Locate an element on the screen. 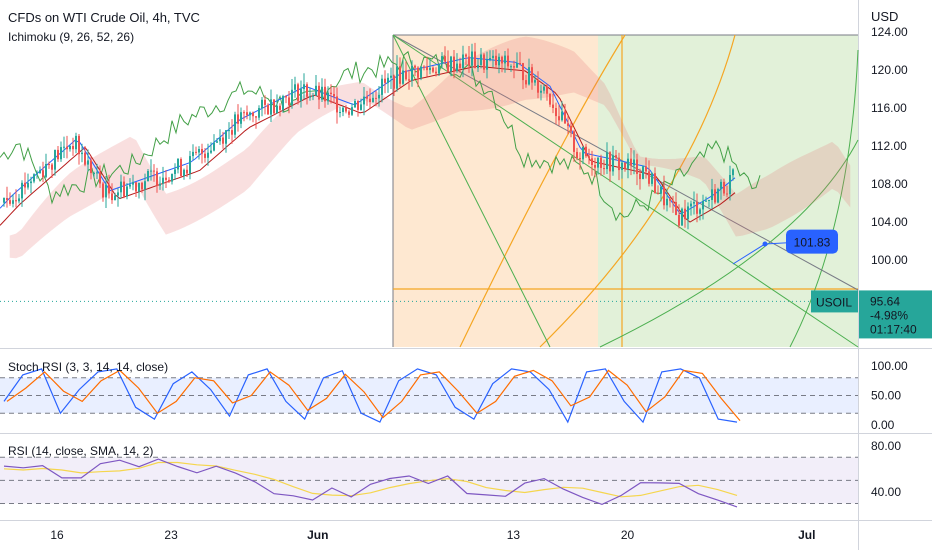  fib-arc is located at coordinates (542, 191).